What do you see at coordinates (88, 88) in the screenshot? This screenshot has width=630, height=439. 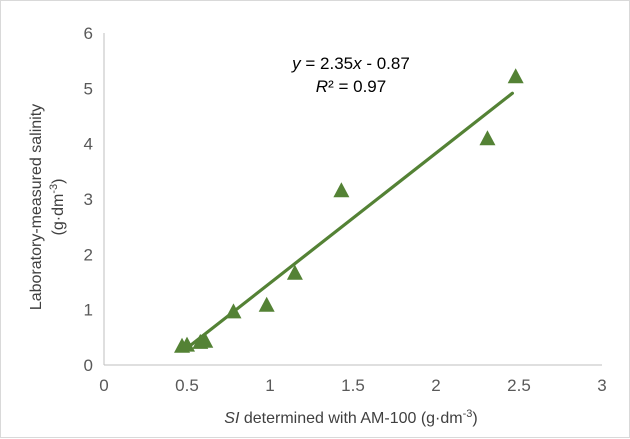 I see `y-tick-label: 5` at bounding box center [88, 88].